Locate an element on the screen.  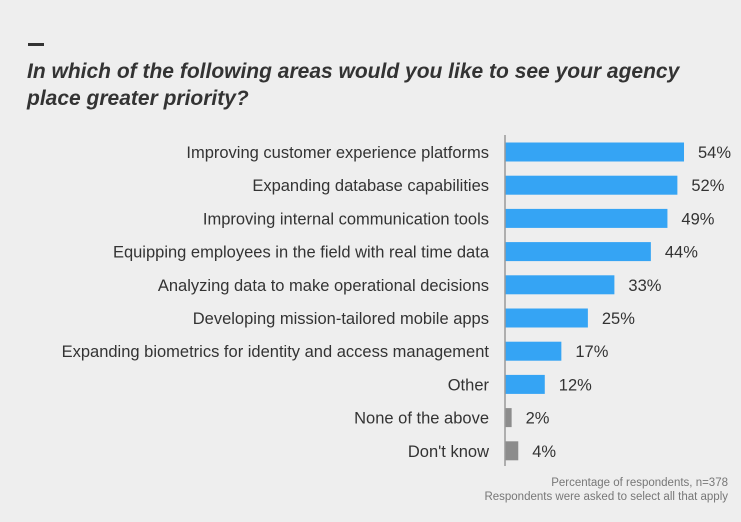
category-label: Expanding database capabilities is located at coordinates (370, 186).